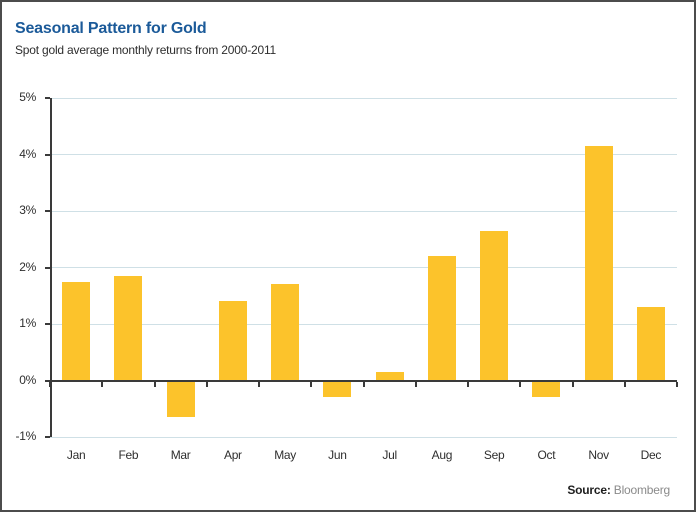  What do you see at coordinates (494, 305) in the screenshot?
I see `bar-sep` at bounding box center [494, 305].